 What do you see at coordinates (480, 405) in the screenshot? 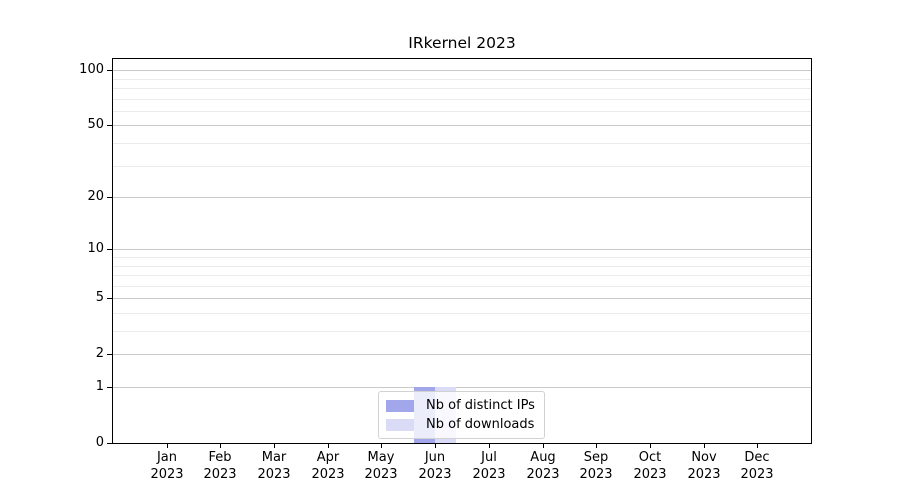
I see `legend-label-distinct-ips: Nb of distinct IPs` at bounding box center [480, 405].